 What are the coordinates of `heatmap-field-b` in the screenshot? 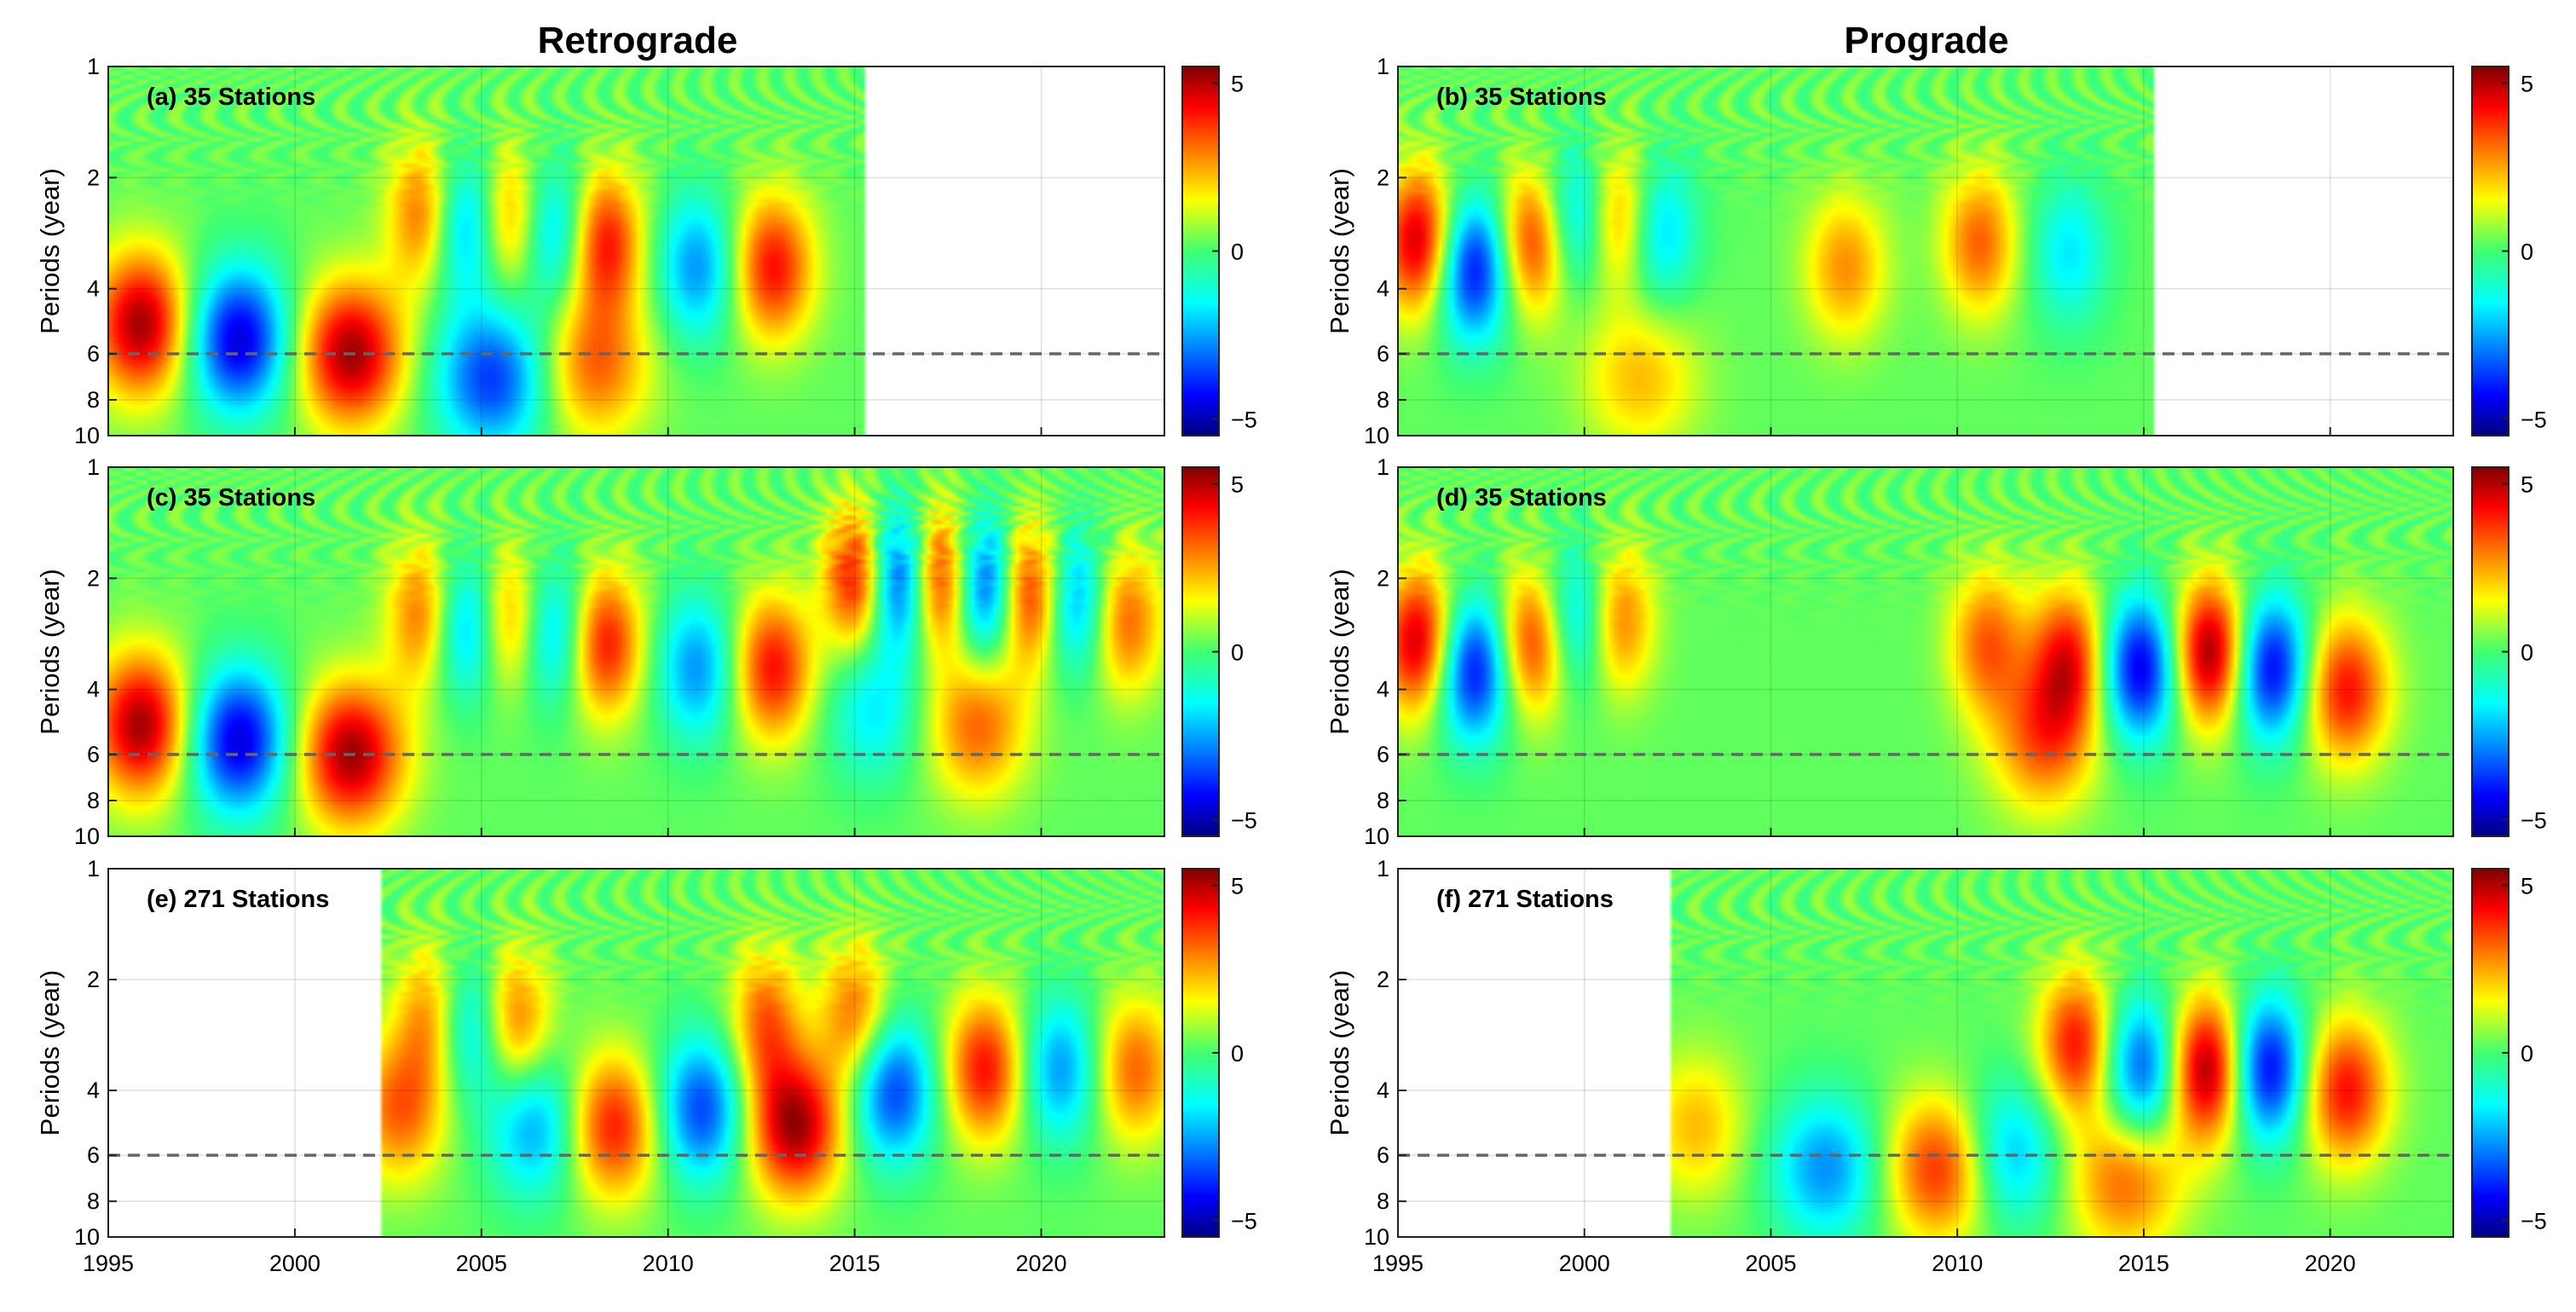 It's located at (1925, 251).